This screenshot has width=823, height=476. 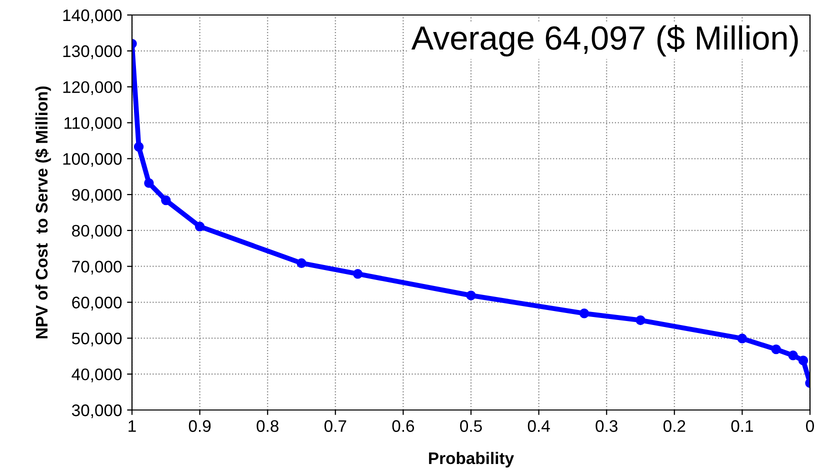 I want to click on x-tick-label: 0.9, so click(x=199, y=426).